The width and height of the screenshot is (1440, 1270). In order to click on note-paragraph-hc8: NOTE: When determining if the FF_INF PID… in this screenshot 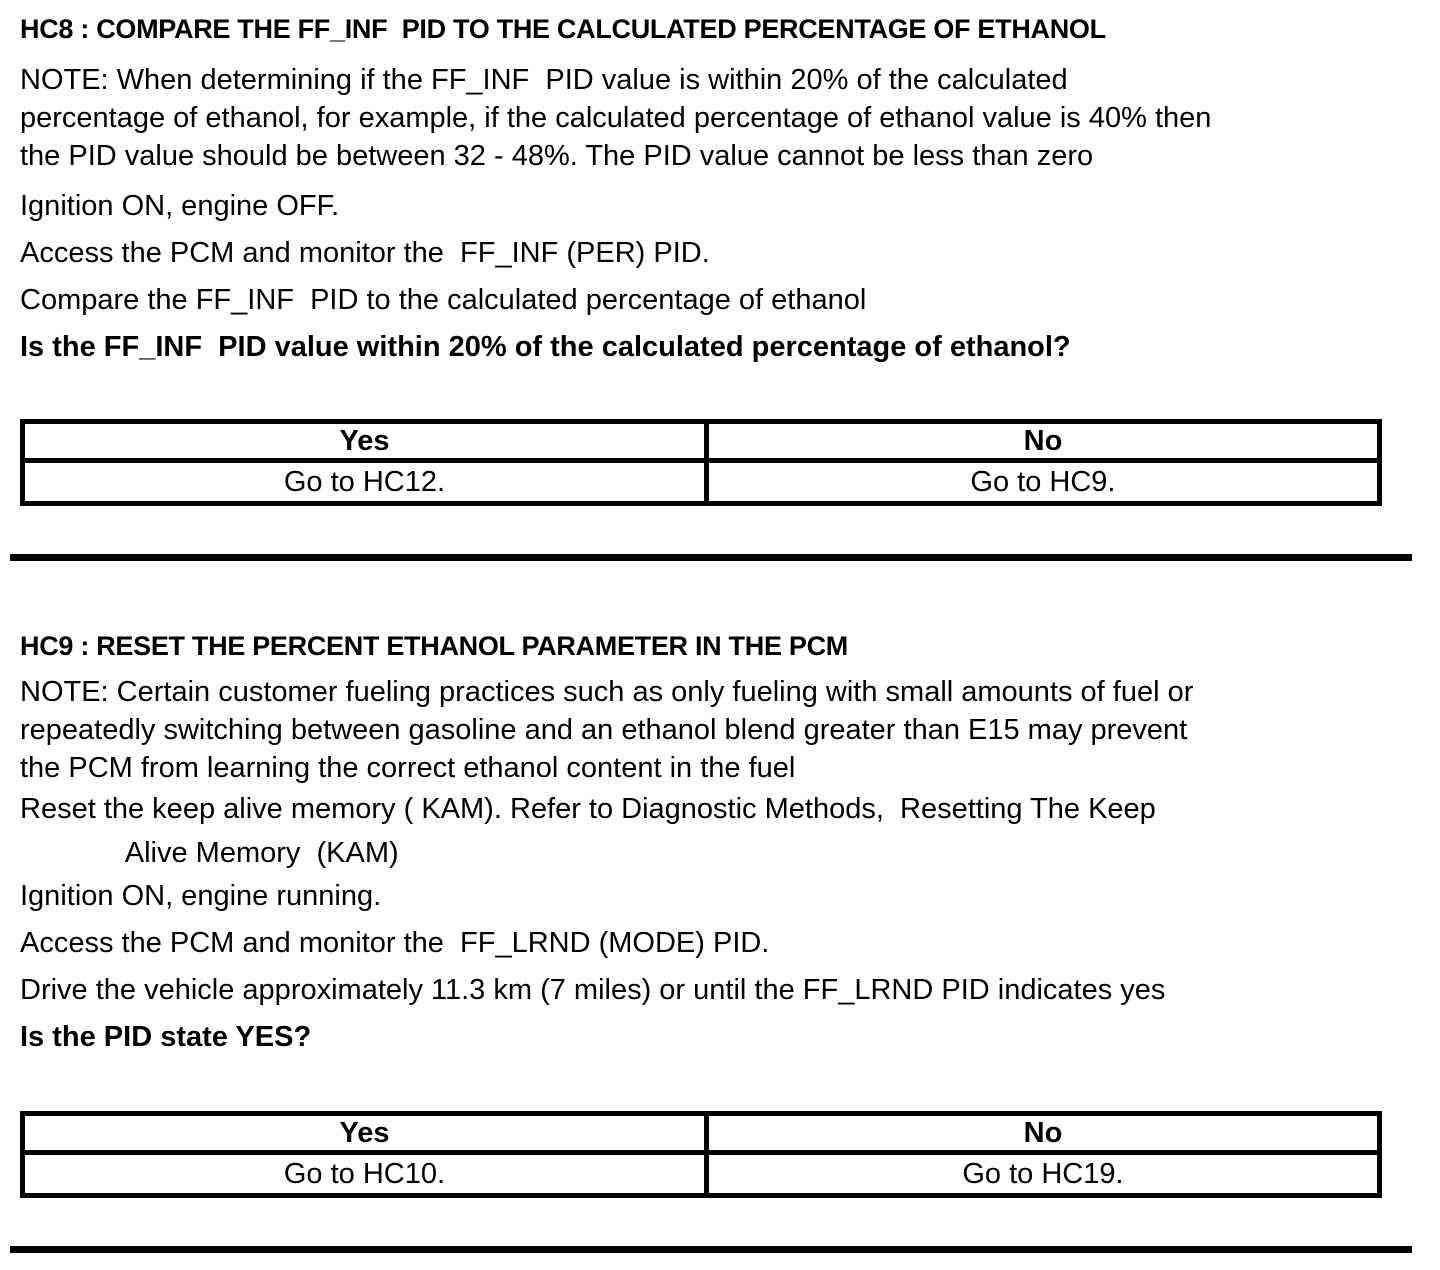, I will do `click(616, 118)`.